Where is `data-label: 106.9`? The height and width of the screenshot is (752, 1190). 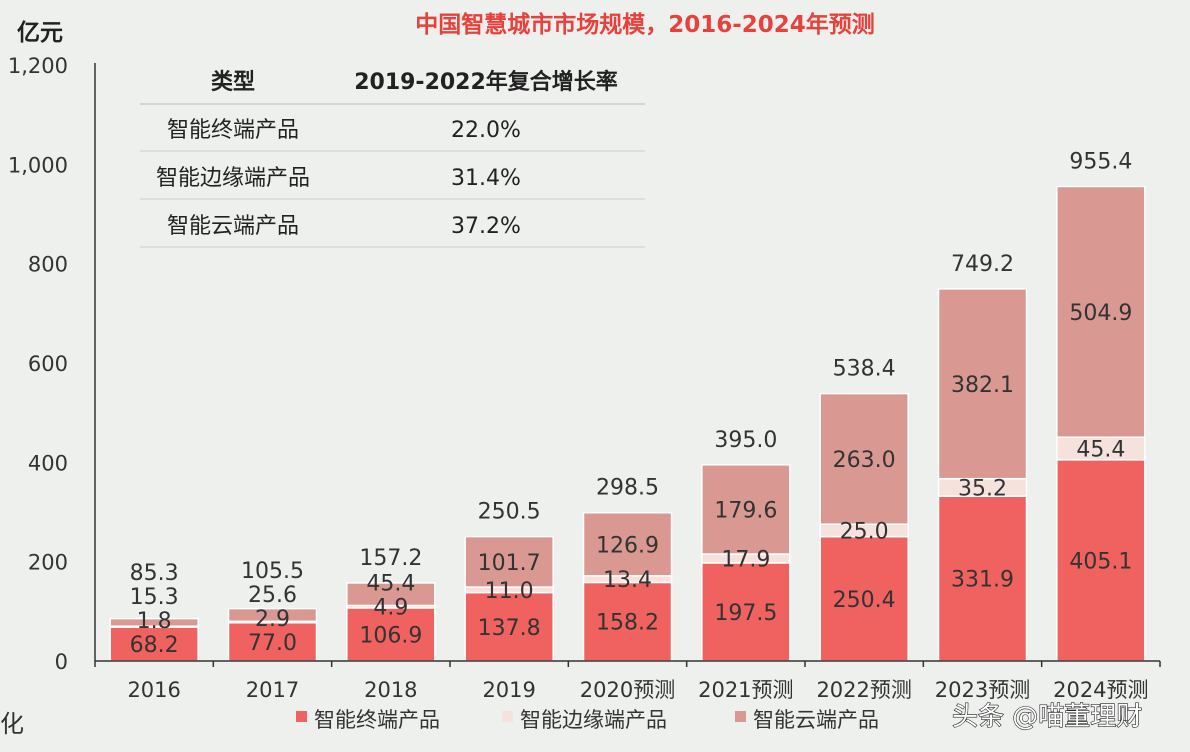
data-label: 106.9 is located at coordinates (390, 635).